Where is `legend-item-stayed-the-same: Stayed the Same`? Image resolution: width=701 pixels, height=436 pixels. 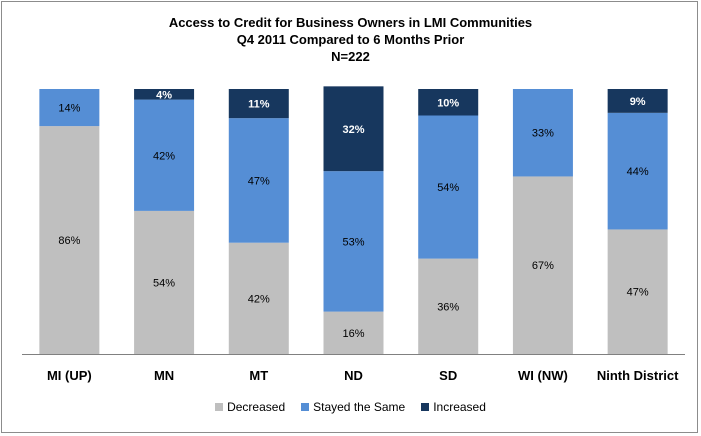 legend-item-stayed-the-same: Stayed the Same is located at coordinates (353, 407).